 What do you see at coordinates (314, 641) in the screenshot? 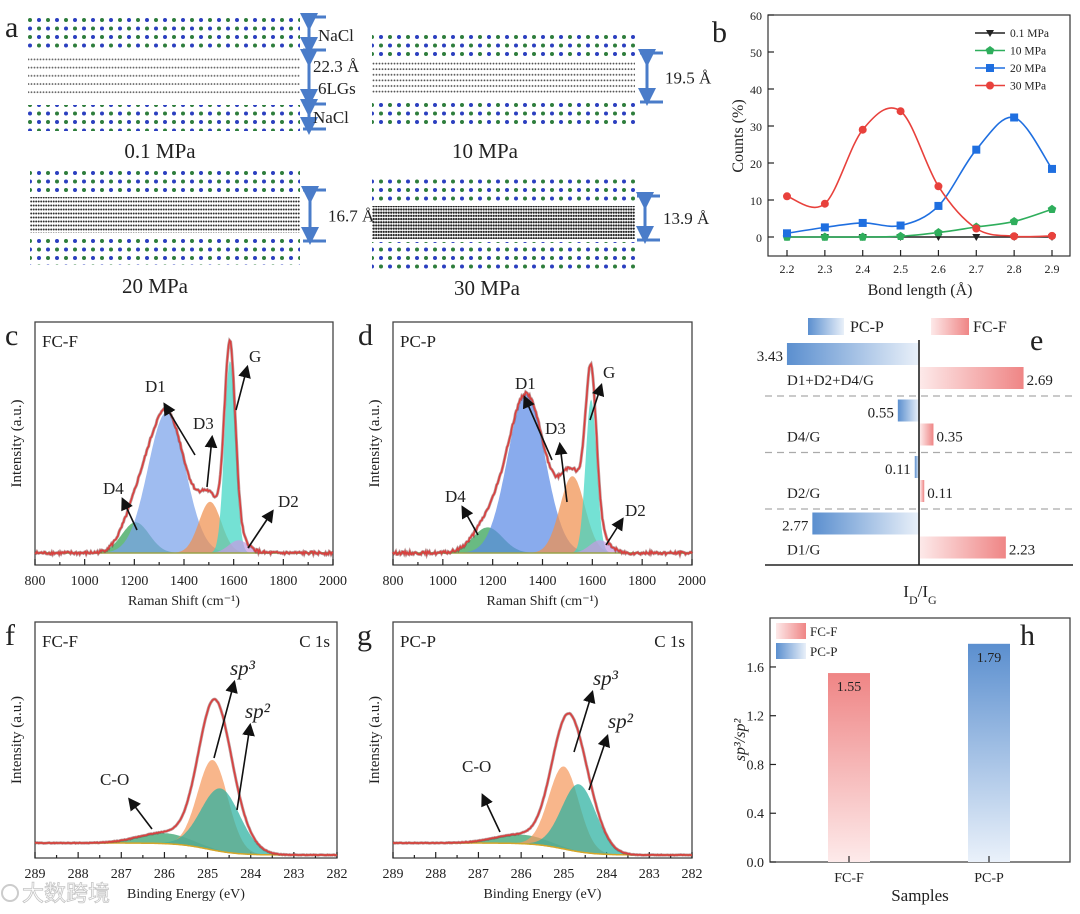
I see `core-level-label: C 1s` at bounding box center [314, 641].